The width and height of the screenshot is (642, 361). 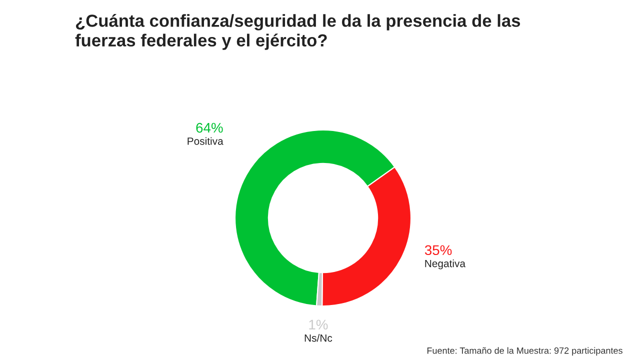 What do you see at coordinates (438, 250) in the screenshot?
I see `data-label: 35%` at bounding box center [438, 250].